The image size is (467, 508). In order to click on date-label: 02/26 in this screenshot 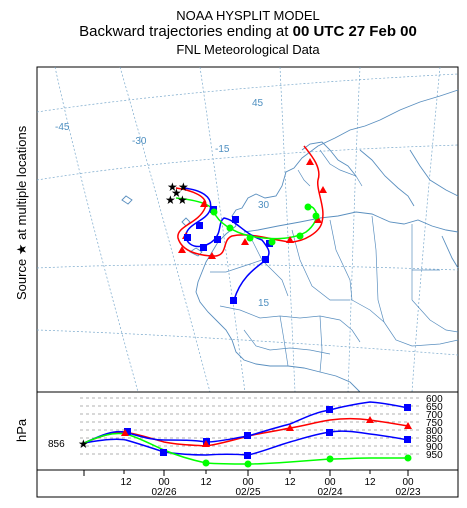, I will do `click(163, 492)`.